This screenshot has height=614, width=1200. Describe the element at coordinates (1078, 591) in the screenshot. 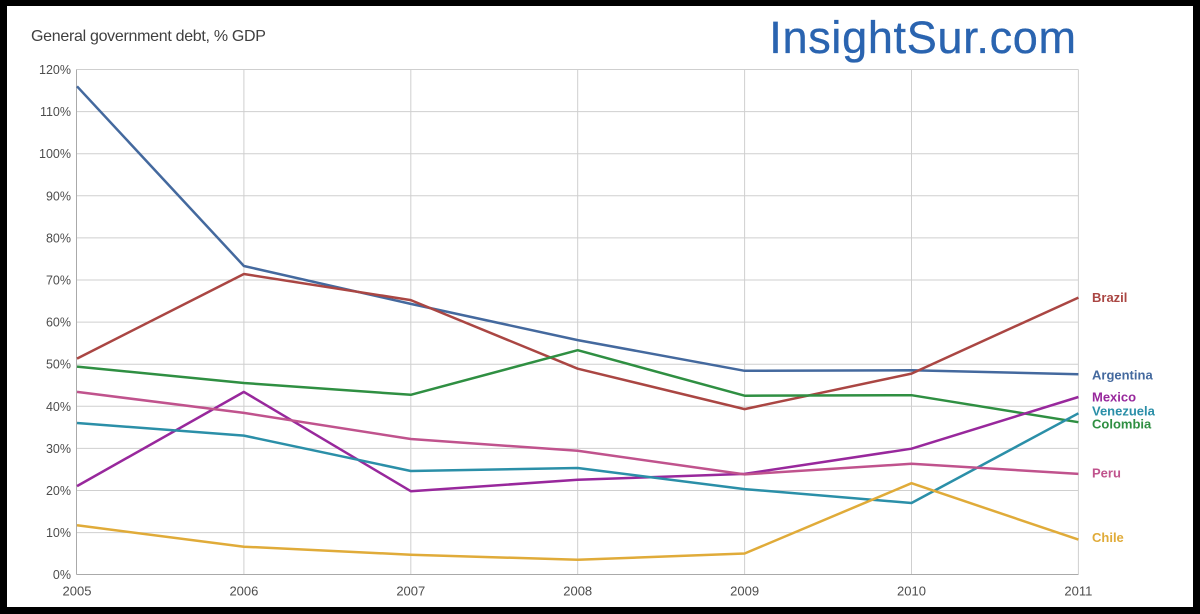

I see `svg-text: 2011` at that location.